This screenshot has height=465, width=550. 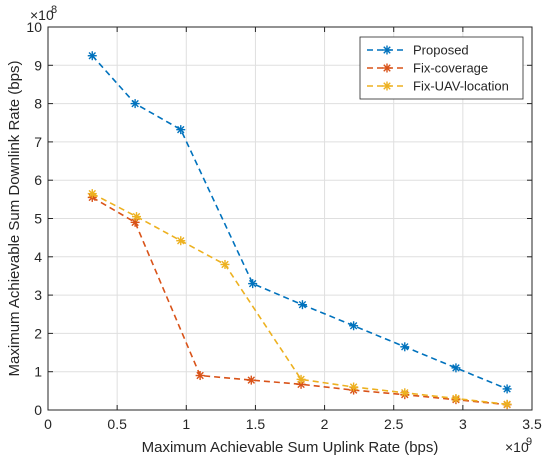 What do you see at coordinates (48, 424) in the screenshot?
I see `x-tick-label: 0` at bounding box center [48, 424].